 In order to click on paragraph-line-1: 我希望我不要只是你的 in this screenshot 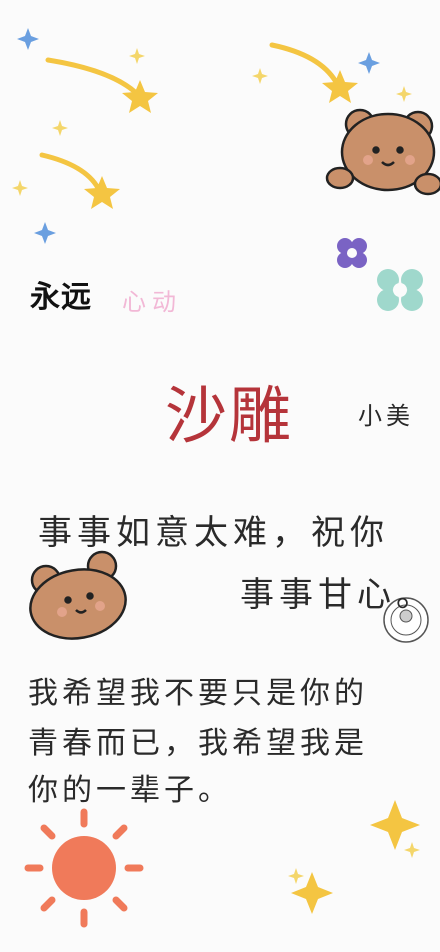, I will do `click(198, 693)`.